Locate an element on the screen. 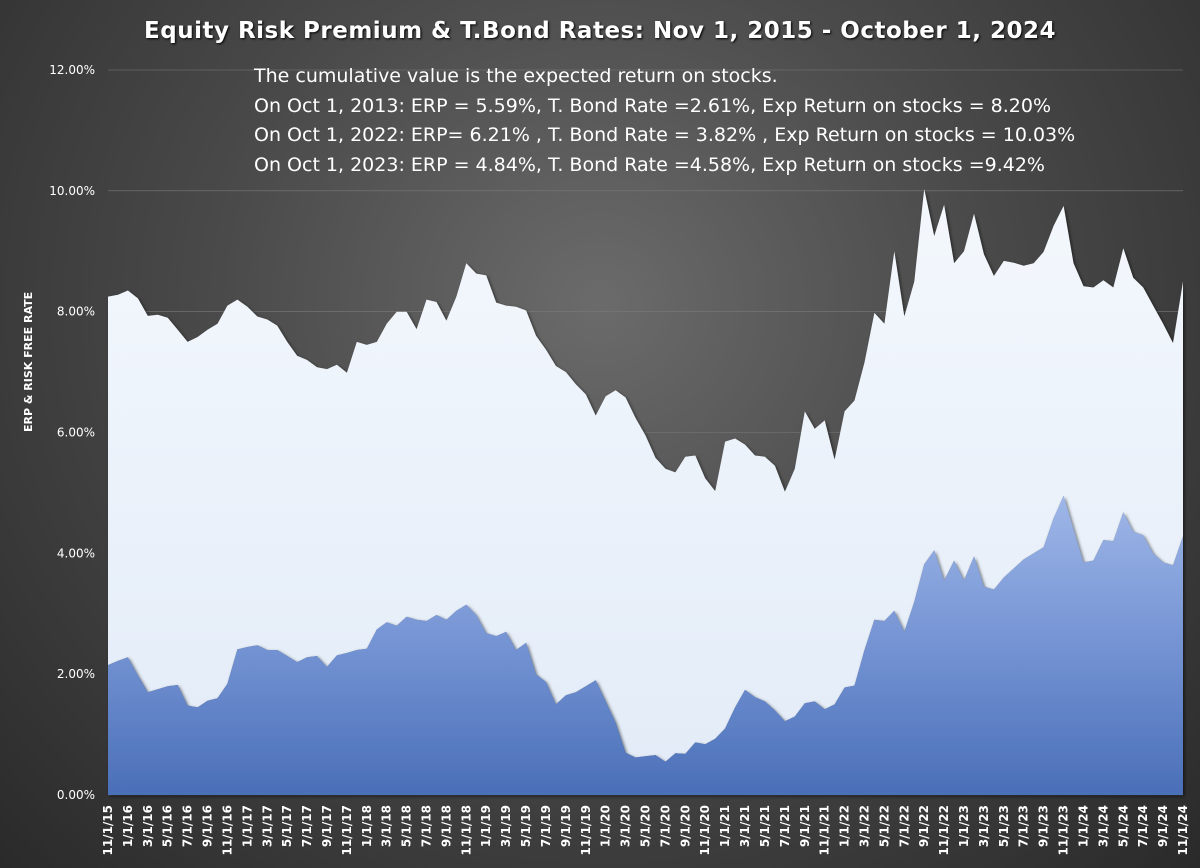 The height and width of the screenshot is (868, 1200). x-tick-label: 3/1/24 is located at coordinates (1103, 826).